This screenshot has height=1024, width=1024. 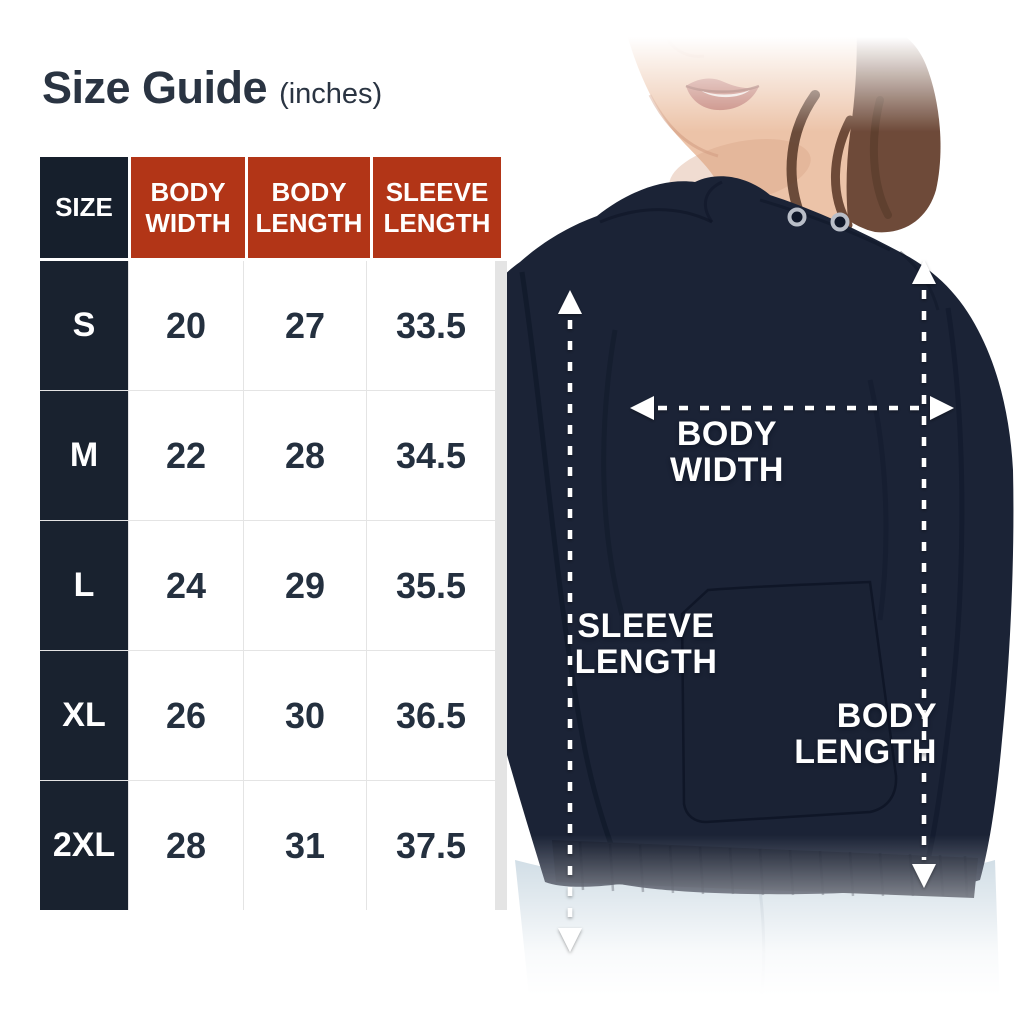 I want to click on row-xl-body-length: 30, so click(x=305, y=715).